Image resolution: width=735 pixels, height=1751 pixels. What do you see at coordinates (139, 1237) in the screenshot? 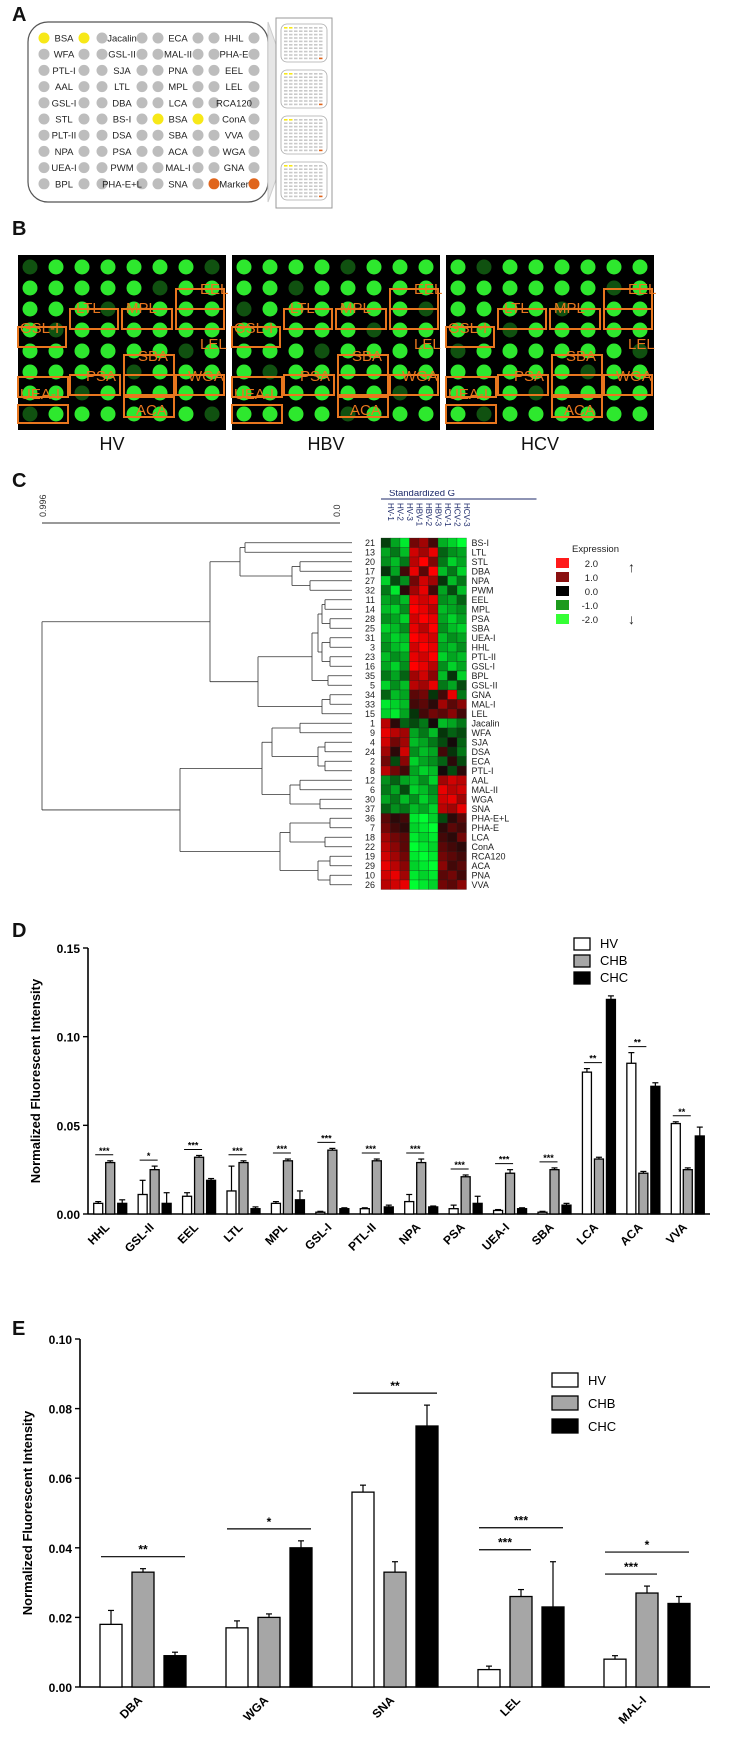
I see `x-tick-label: GSL-II` at bounding box center [139, 1237].